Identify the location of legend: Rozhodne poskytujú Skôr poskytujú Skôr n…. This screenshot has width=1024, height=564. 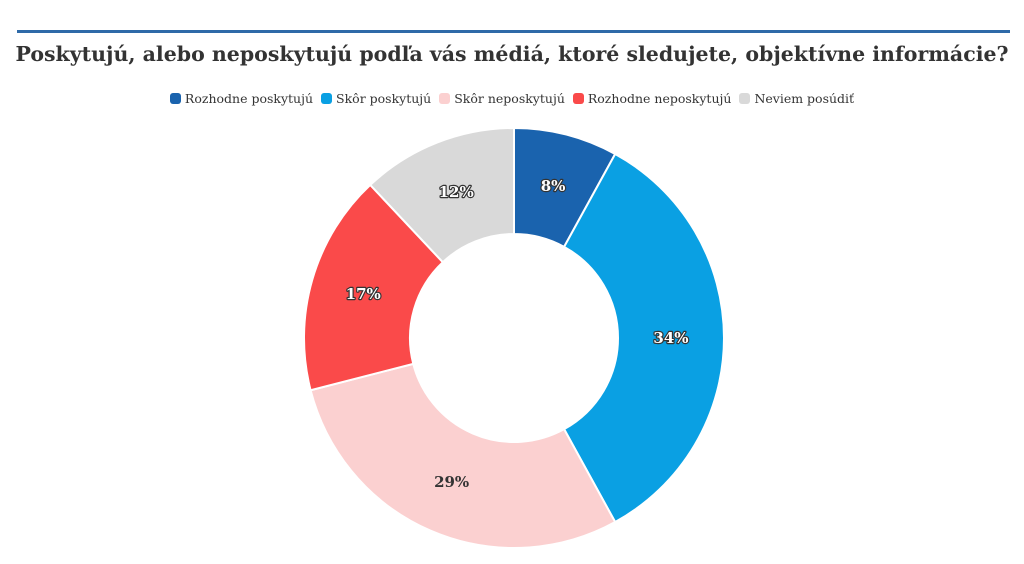
(512, 98).